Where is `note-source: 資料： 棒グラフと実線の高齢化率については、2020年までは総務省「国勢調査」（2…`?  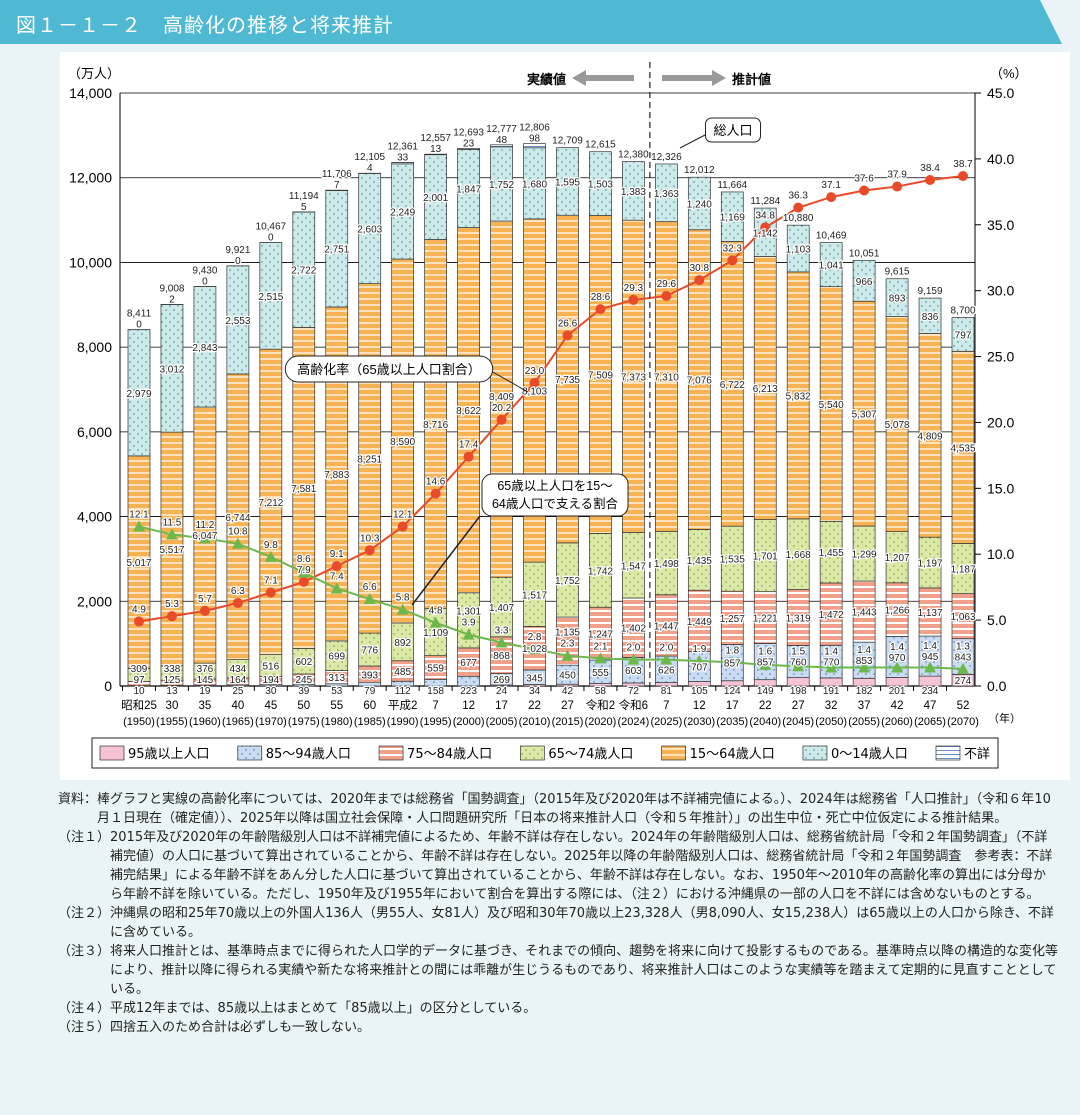
note-source: 資料： 棒グラフと実線の高齢化率については、2020年までは総務省「国勢調査」（2… is located at coordinates (554, 809).